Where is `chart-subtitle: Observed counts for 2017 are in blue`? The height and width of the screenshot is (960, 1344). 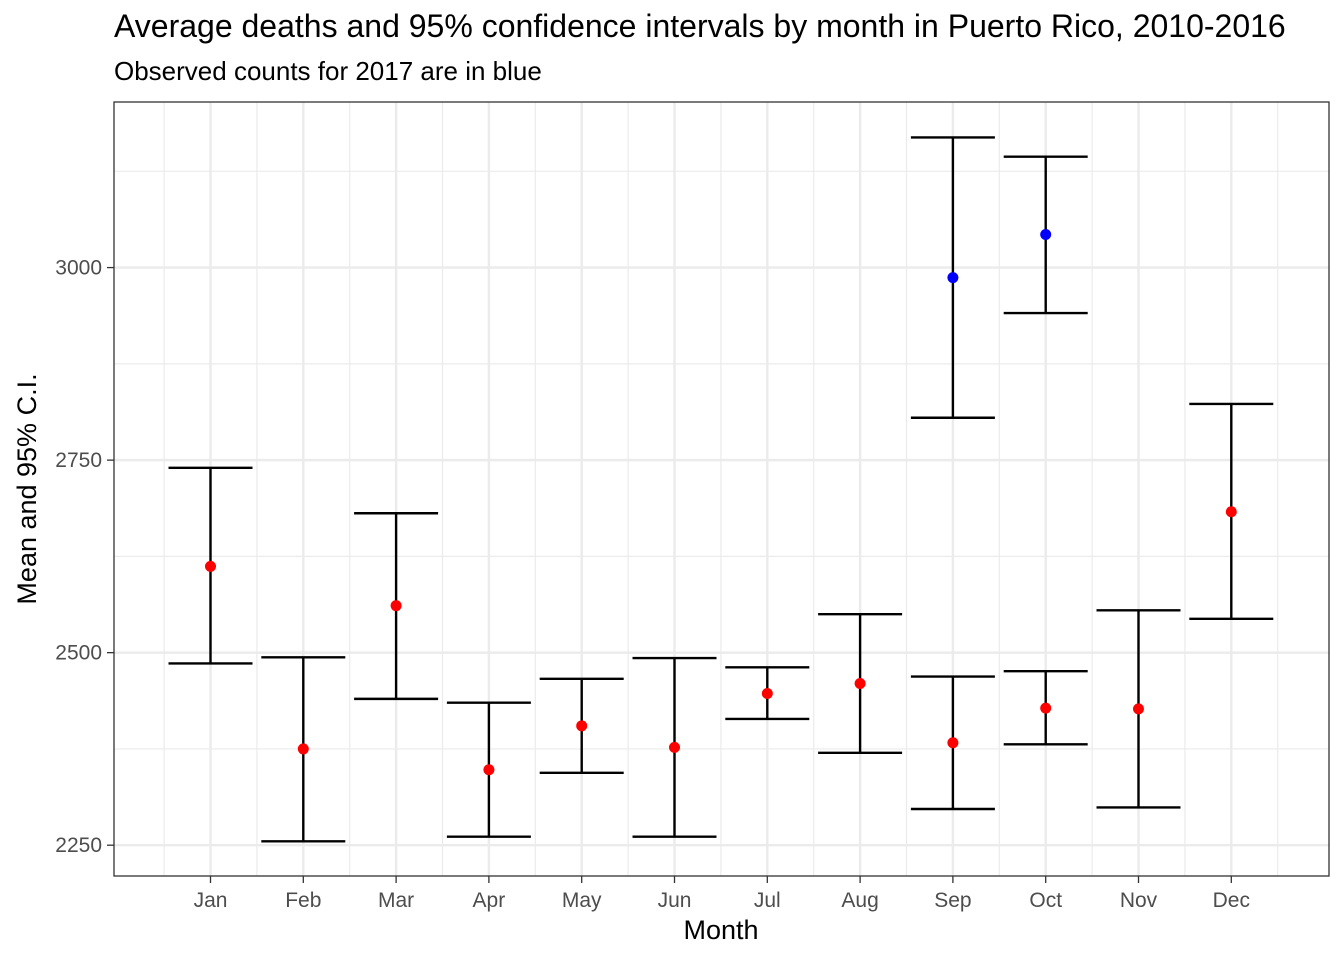 chart-subtitle: Observed counts for 2017 are in blue is located at coordinates (328, 71).